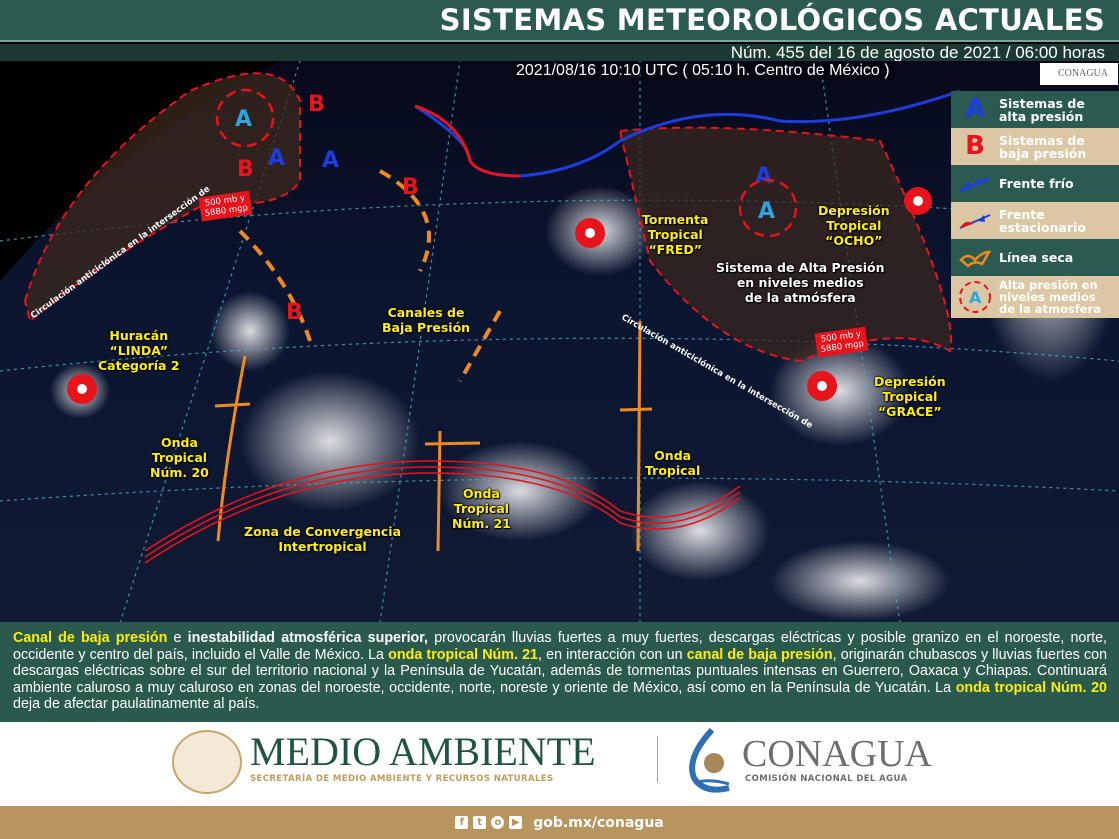 This screenshot has height=839, width=1119. What do you see at coordinates (1031, 687) in the screenshot?
I see `highlight: onda tropical Núm. 20` at bounding box center [1031, 687].